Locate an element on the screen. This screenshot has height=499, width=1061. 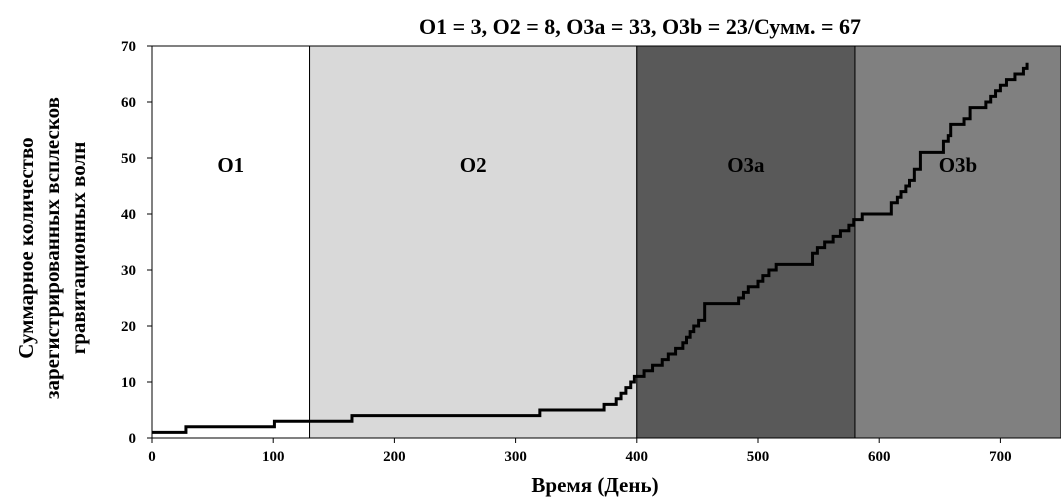
x-tick-label: 500 is located at coordinates (758, 457).